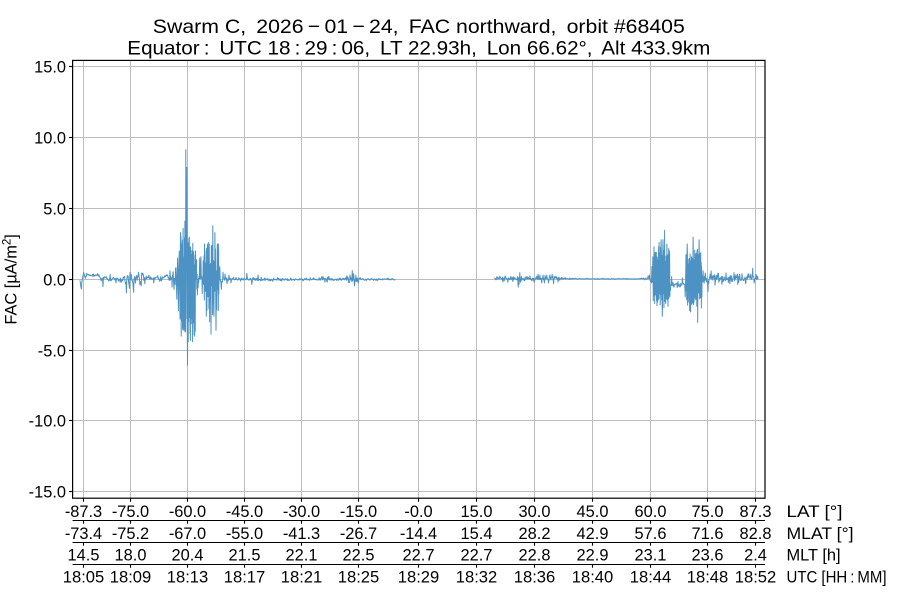 This screenshot has width=900, height=605. I want to click on svg-text: -87.3, so click(83, 512).